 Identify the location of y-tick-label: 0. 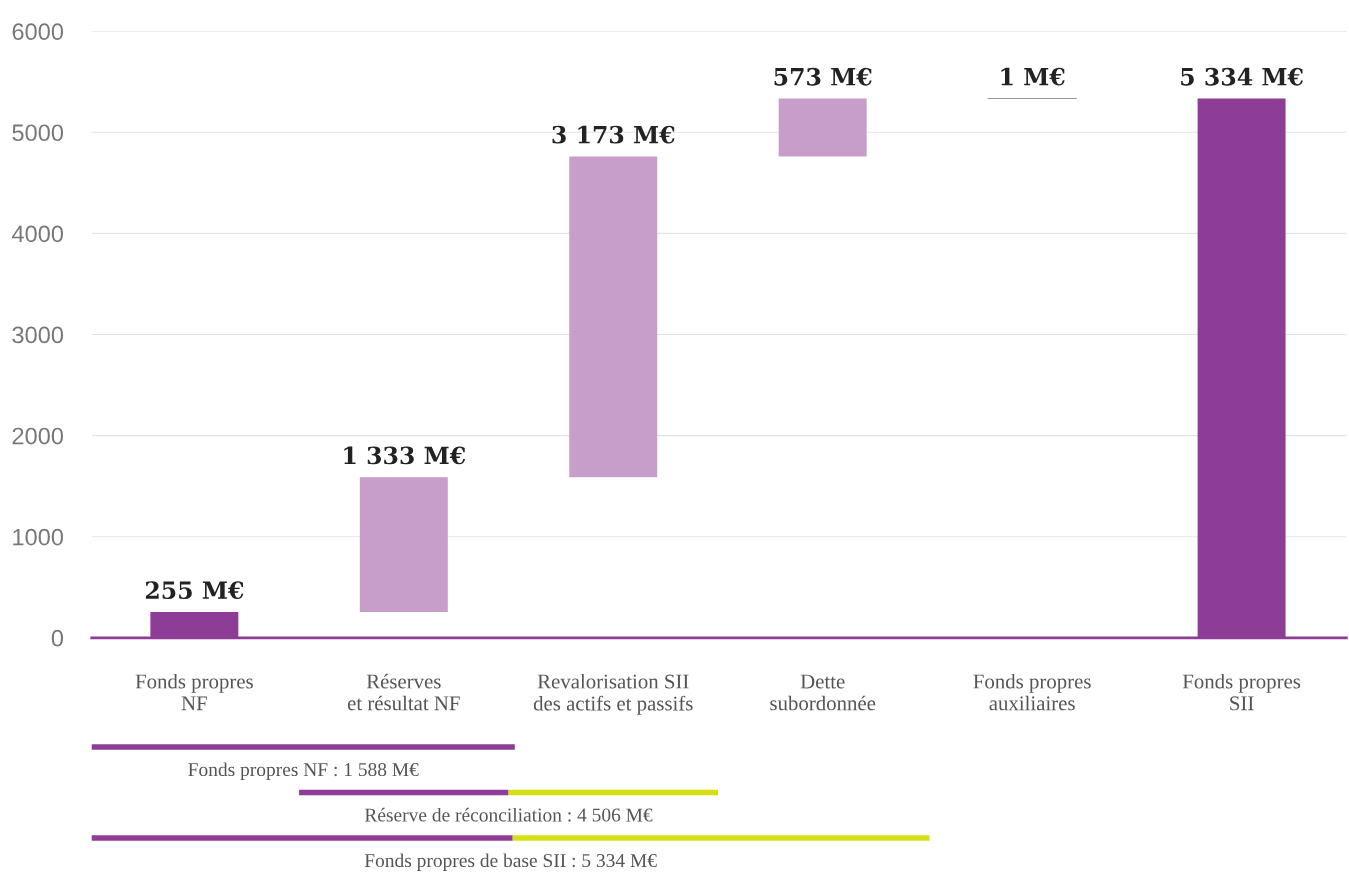
(57, 638).